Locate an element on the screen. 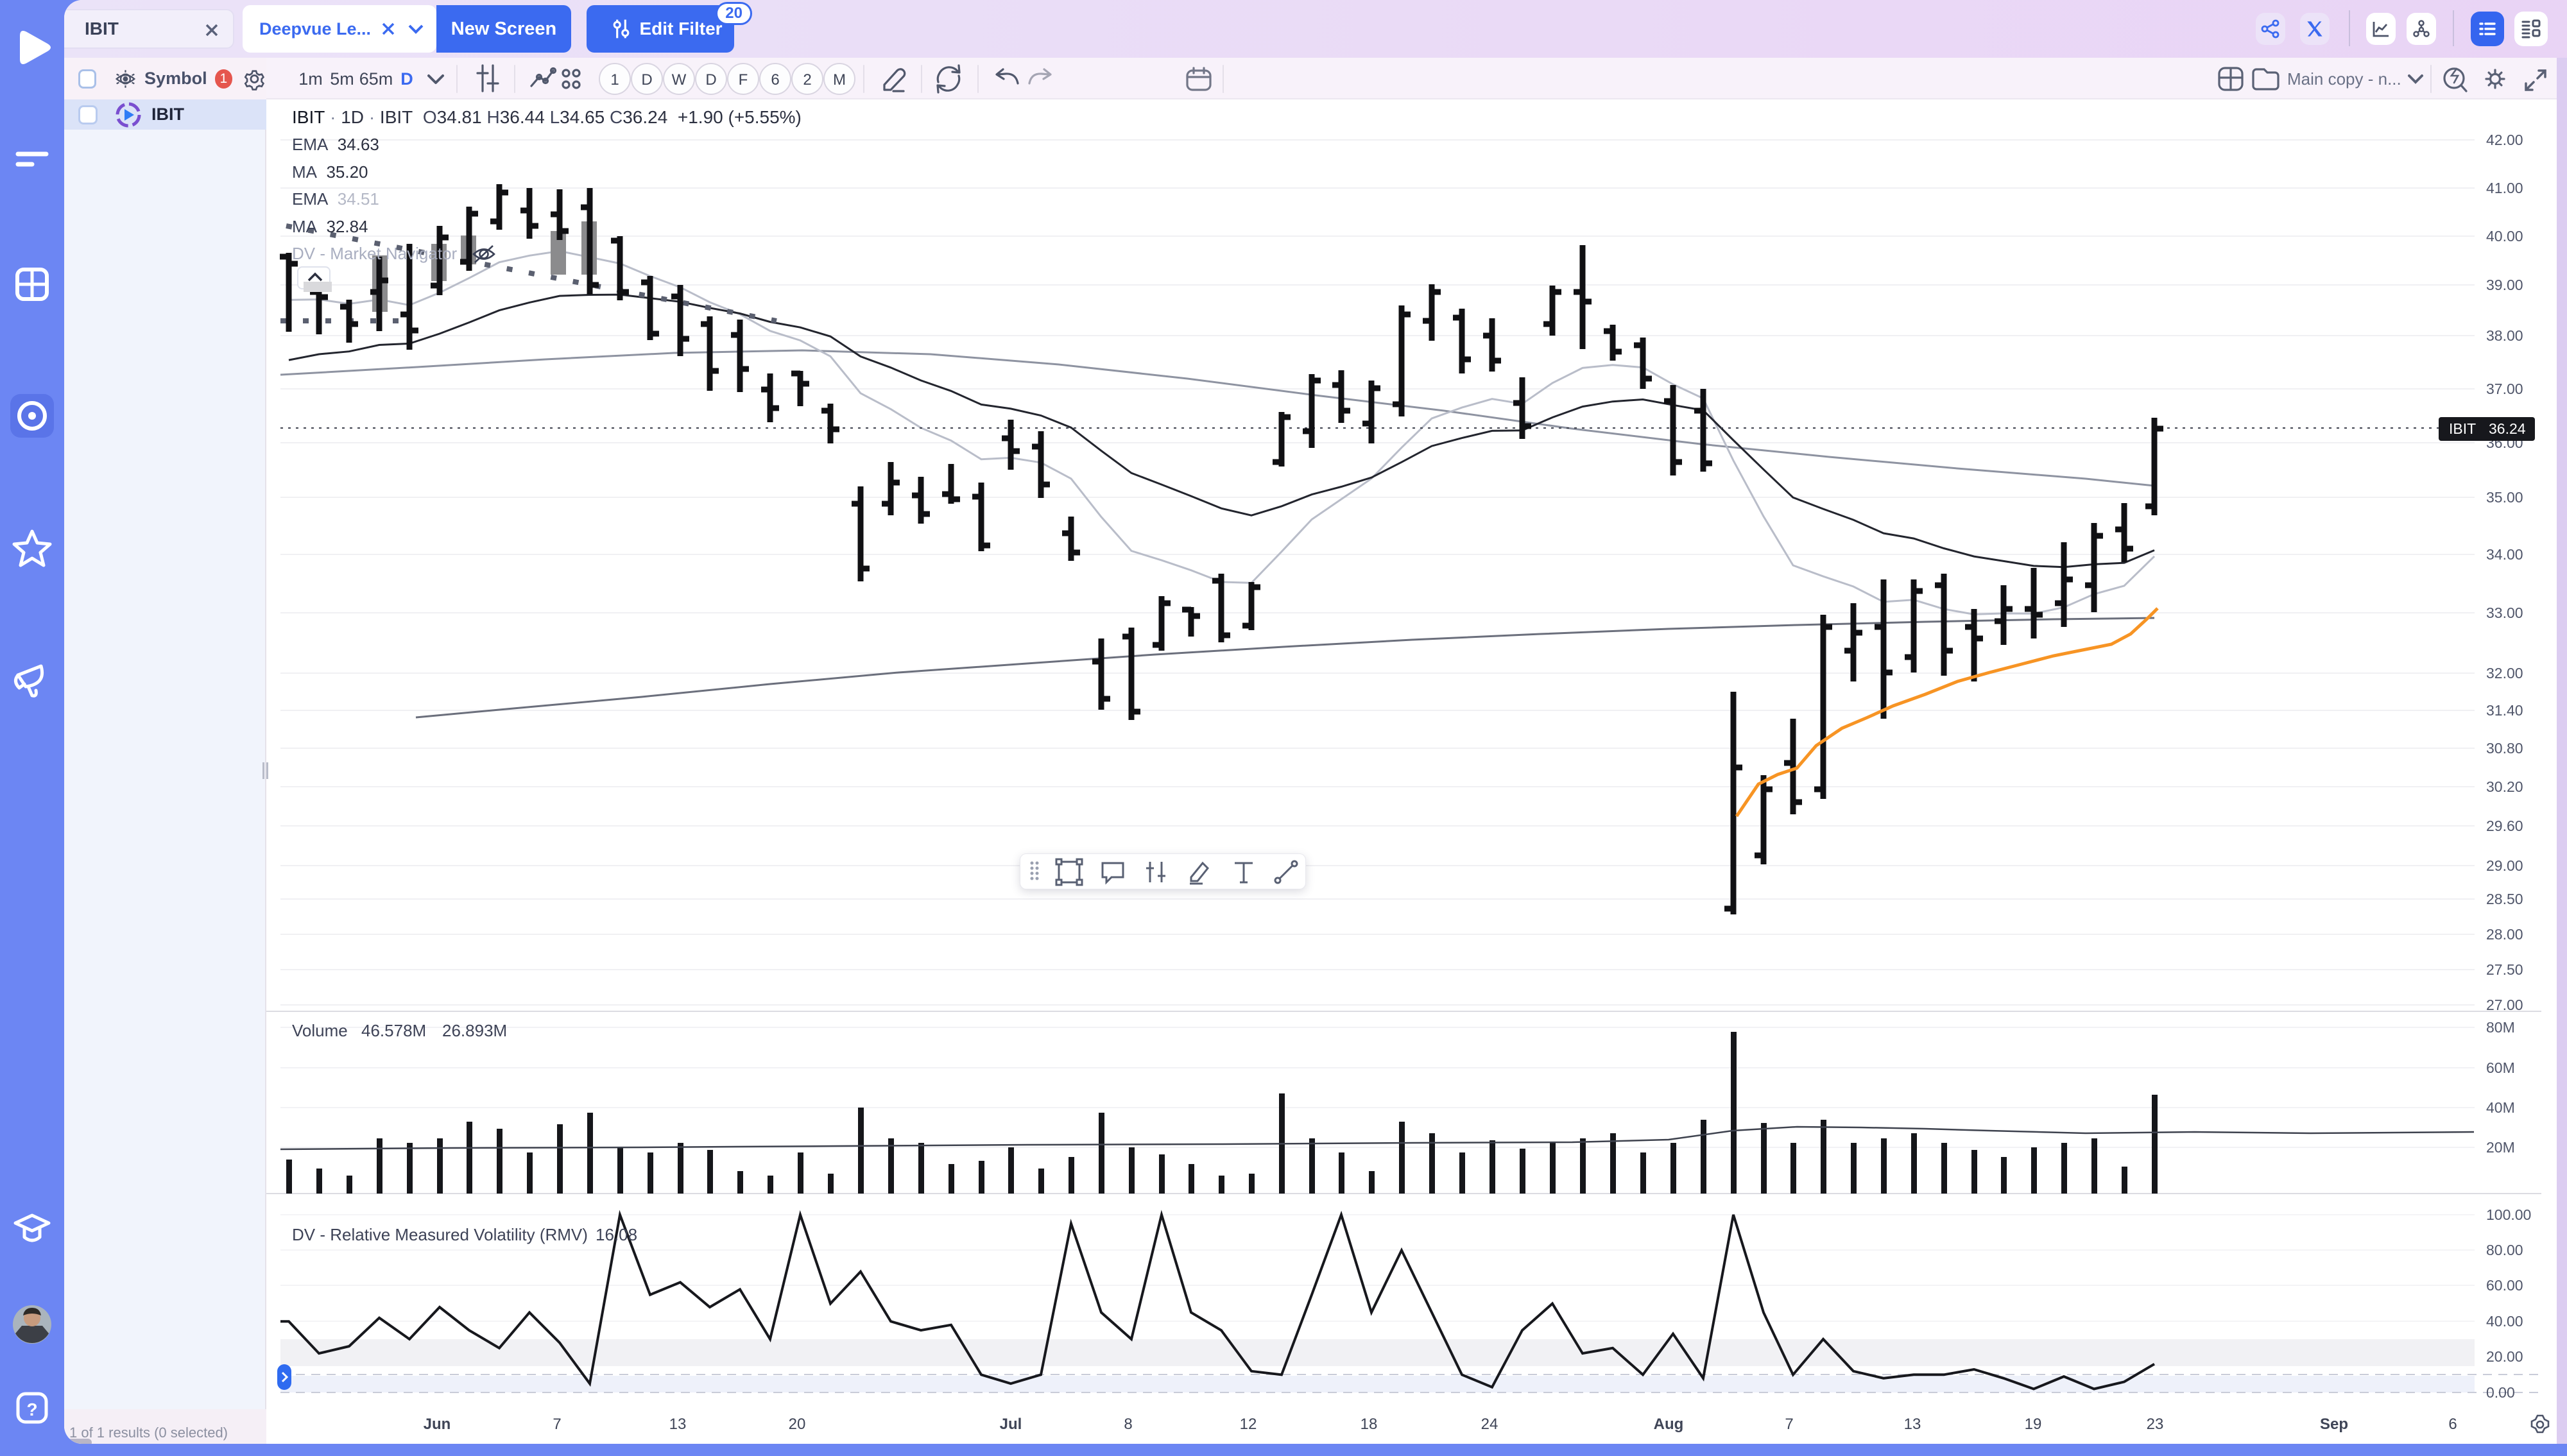 The image size is (2567, 1456). svg-text: 33.00 is located at coordinates (2505, 612).